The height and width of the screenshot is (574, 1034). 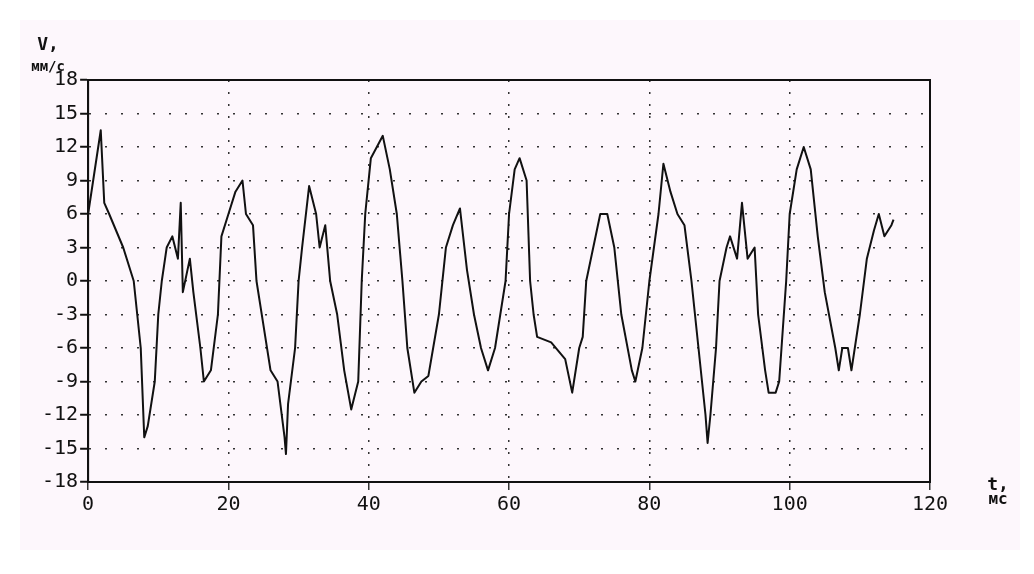 I want to click on y-tick-label: 15, so click(x=66, y=111).